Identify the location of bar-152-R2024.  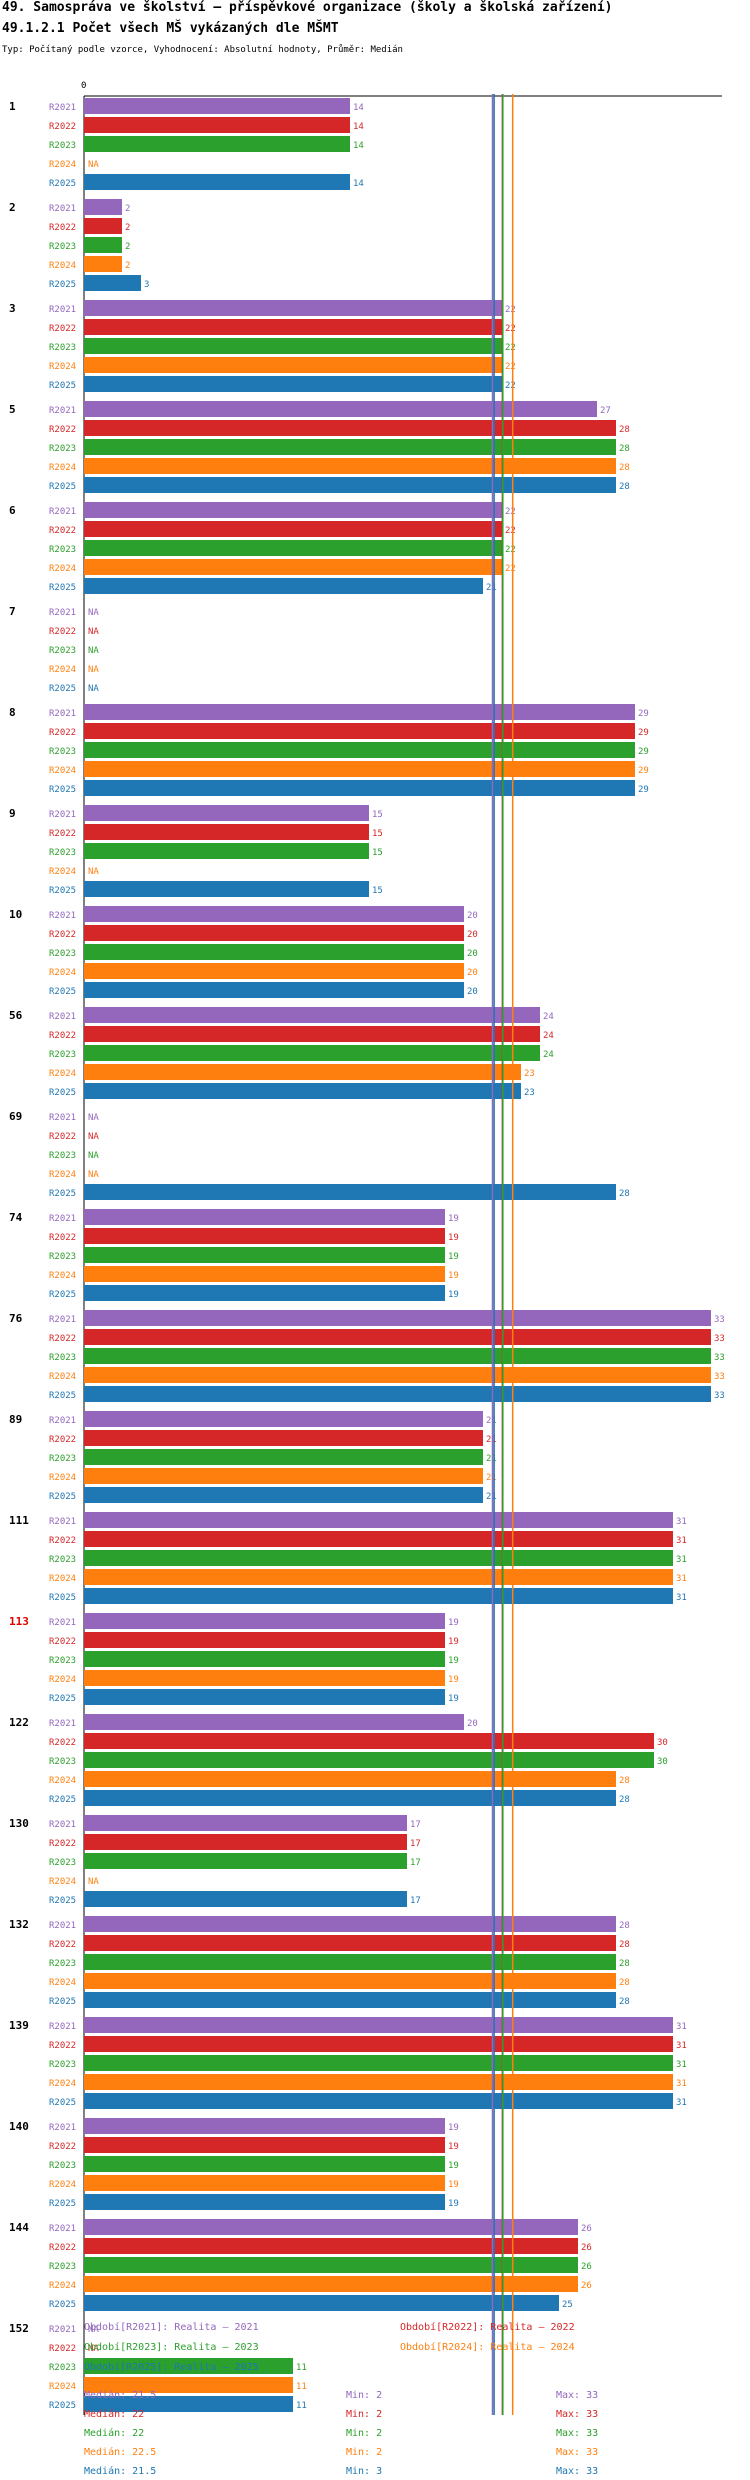
(188, 2385).